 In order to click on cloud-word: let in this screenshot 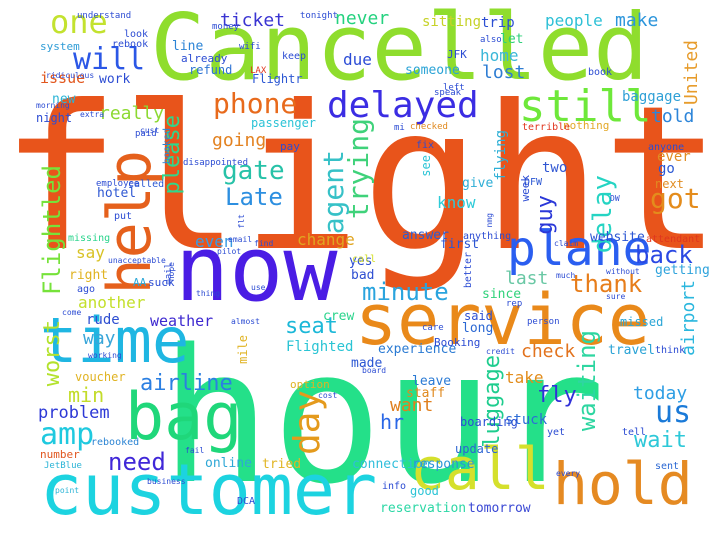, I will do `click(512, 39)`.